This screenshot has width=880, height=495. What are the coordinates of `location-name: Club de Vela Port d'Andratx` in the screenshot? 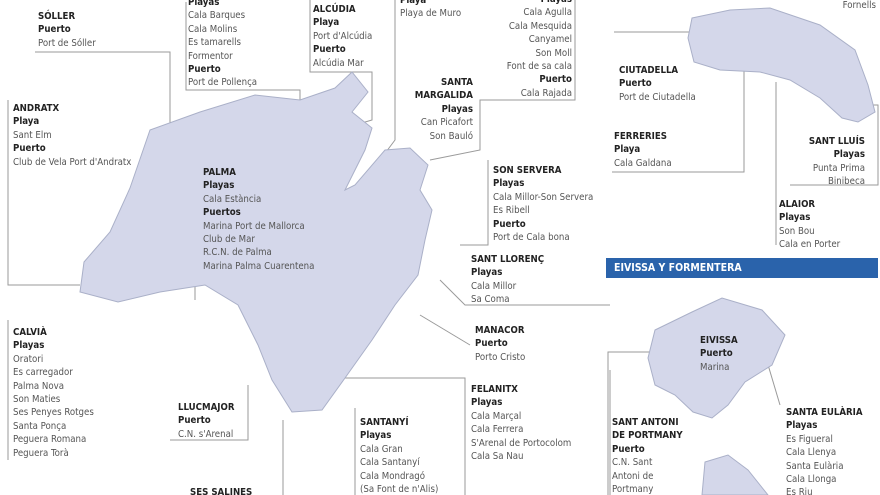 It's located at (72, 162).